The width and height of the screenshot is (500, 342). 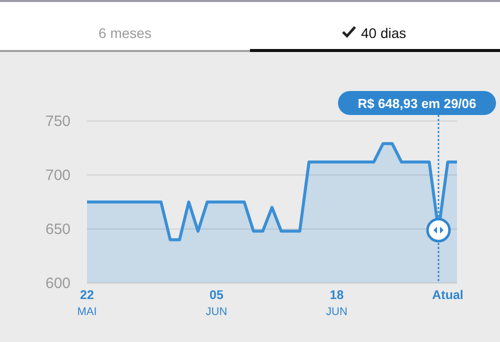 I want to click on x-tick-label: 22 MAI, so click(x=87, y=303).